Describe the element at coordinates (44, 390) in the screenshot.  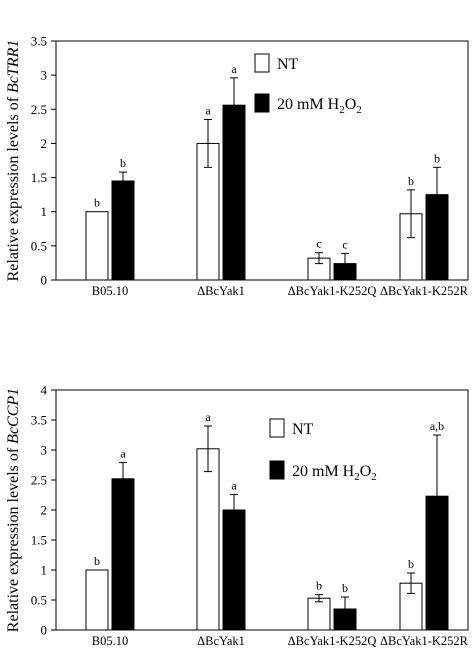
I see `y-tick-label: 4` at that location.